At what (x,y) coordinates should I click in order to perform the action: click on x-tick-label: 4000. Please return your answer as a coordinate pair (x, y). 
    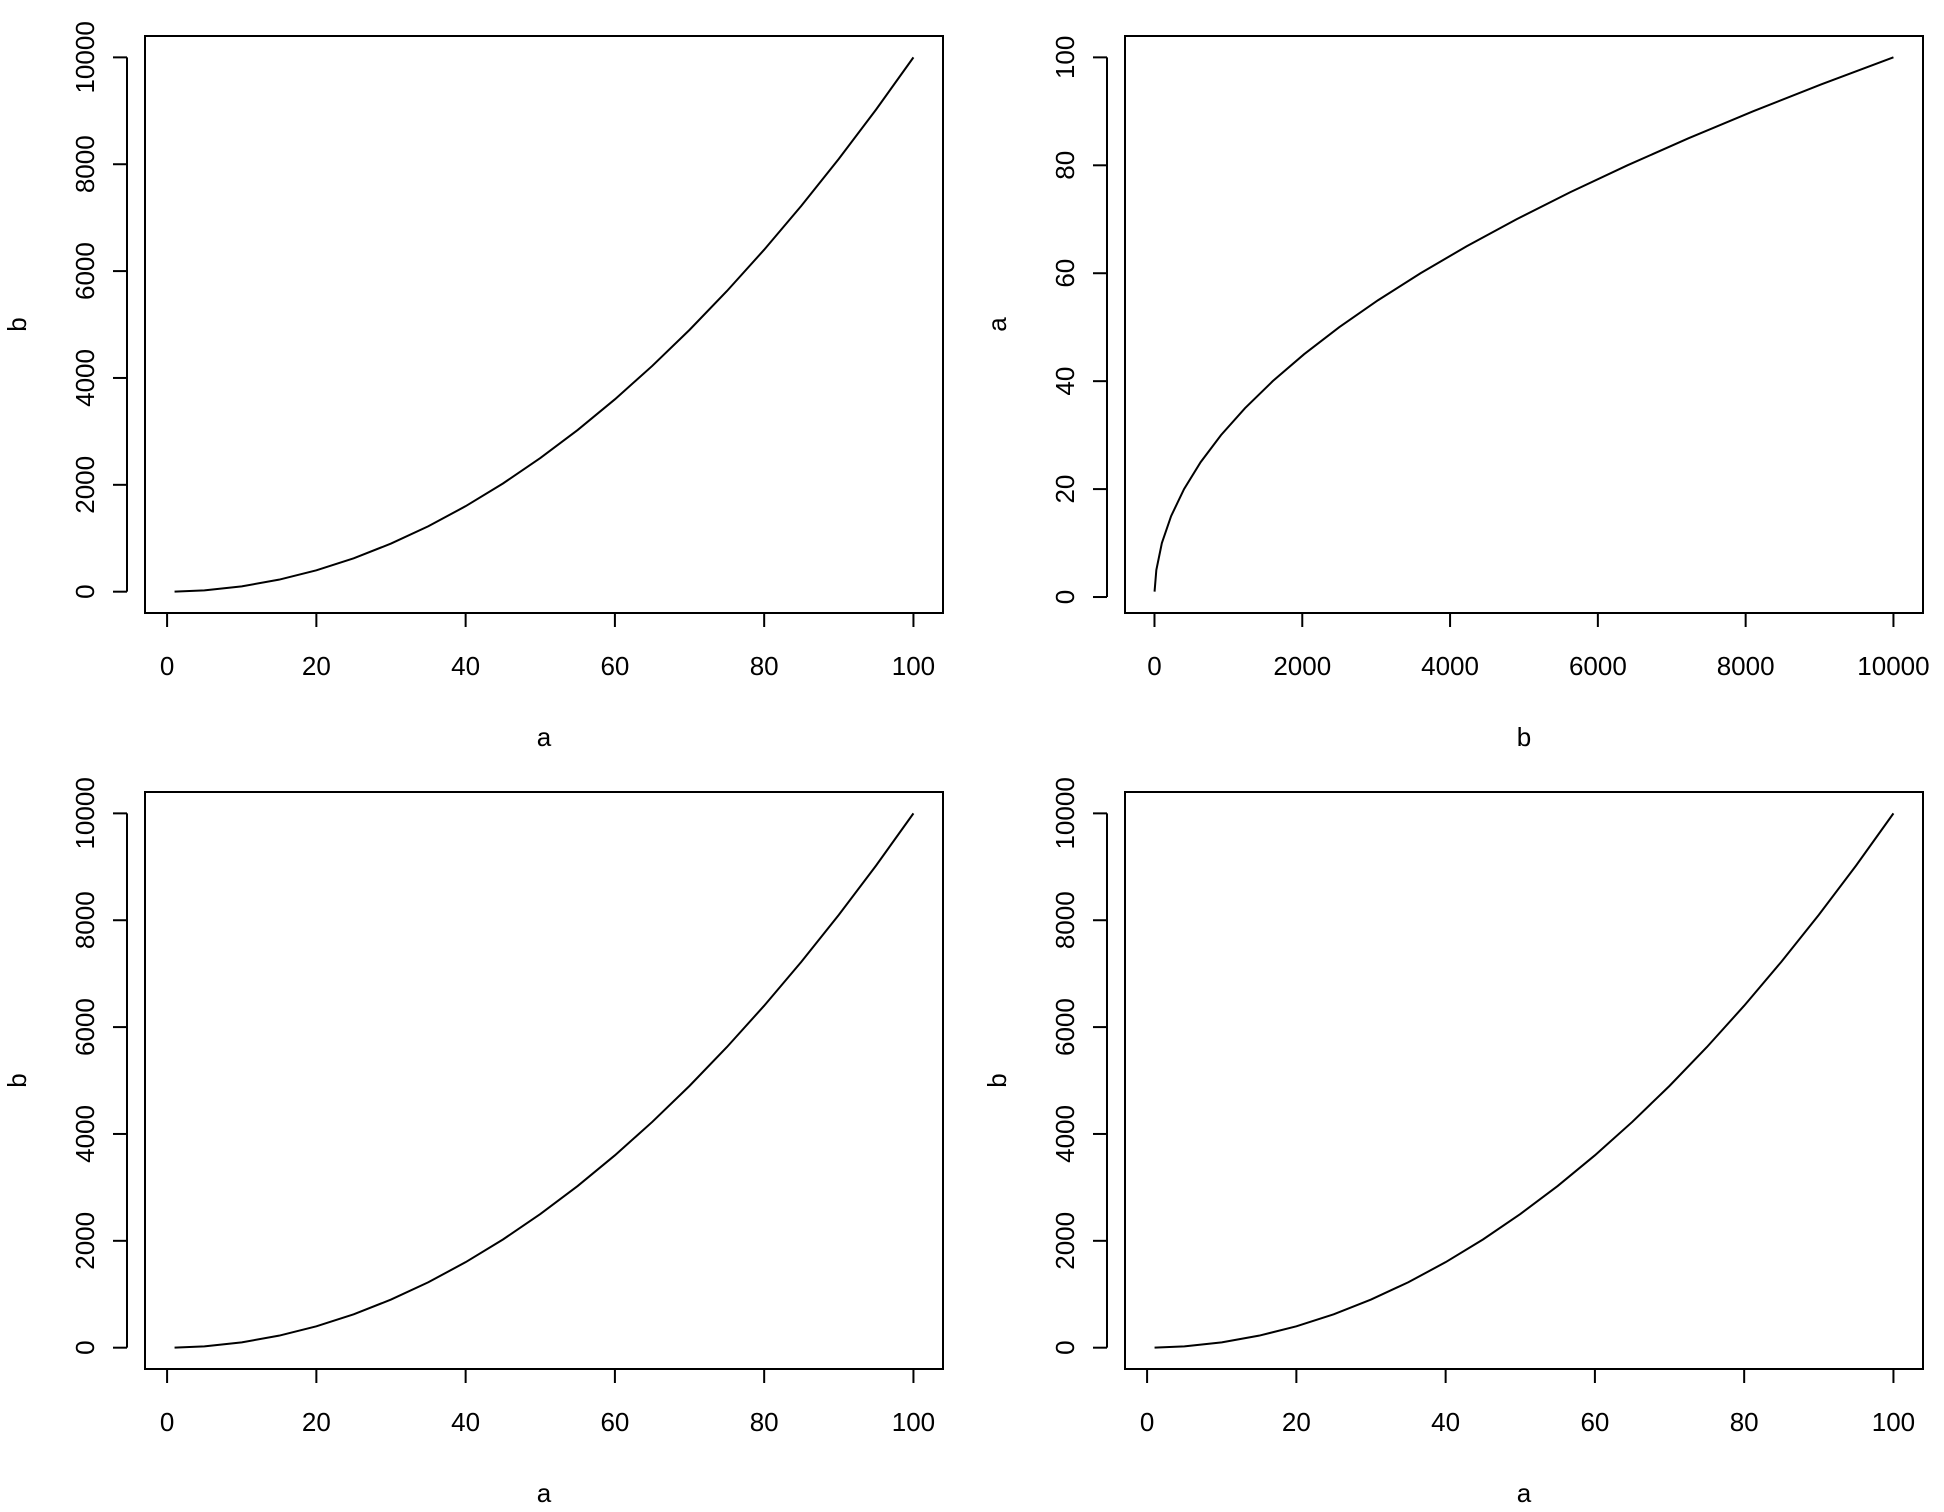
    Looking at the image, I should click on (1450, 666).